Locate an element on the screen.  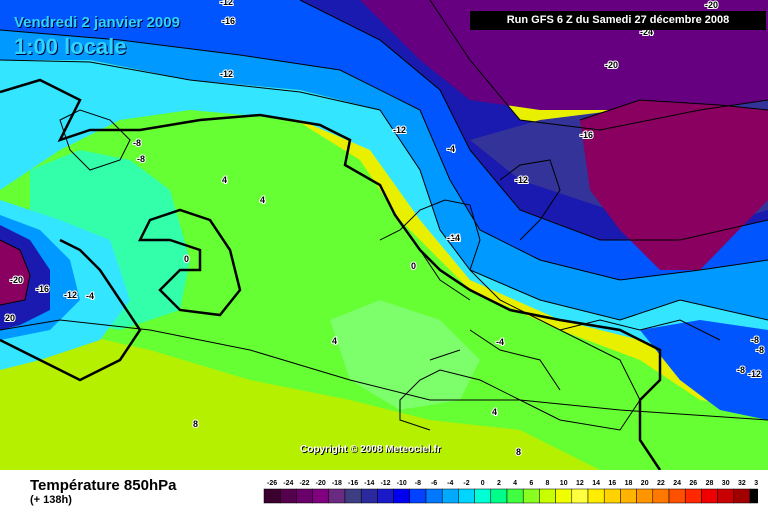
legend-tick-label: -26 is located at coordinates (272, 483).